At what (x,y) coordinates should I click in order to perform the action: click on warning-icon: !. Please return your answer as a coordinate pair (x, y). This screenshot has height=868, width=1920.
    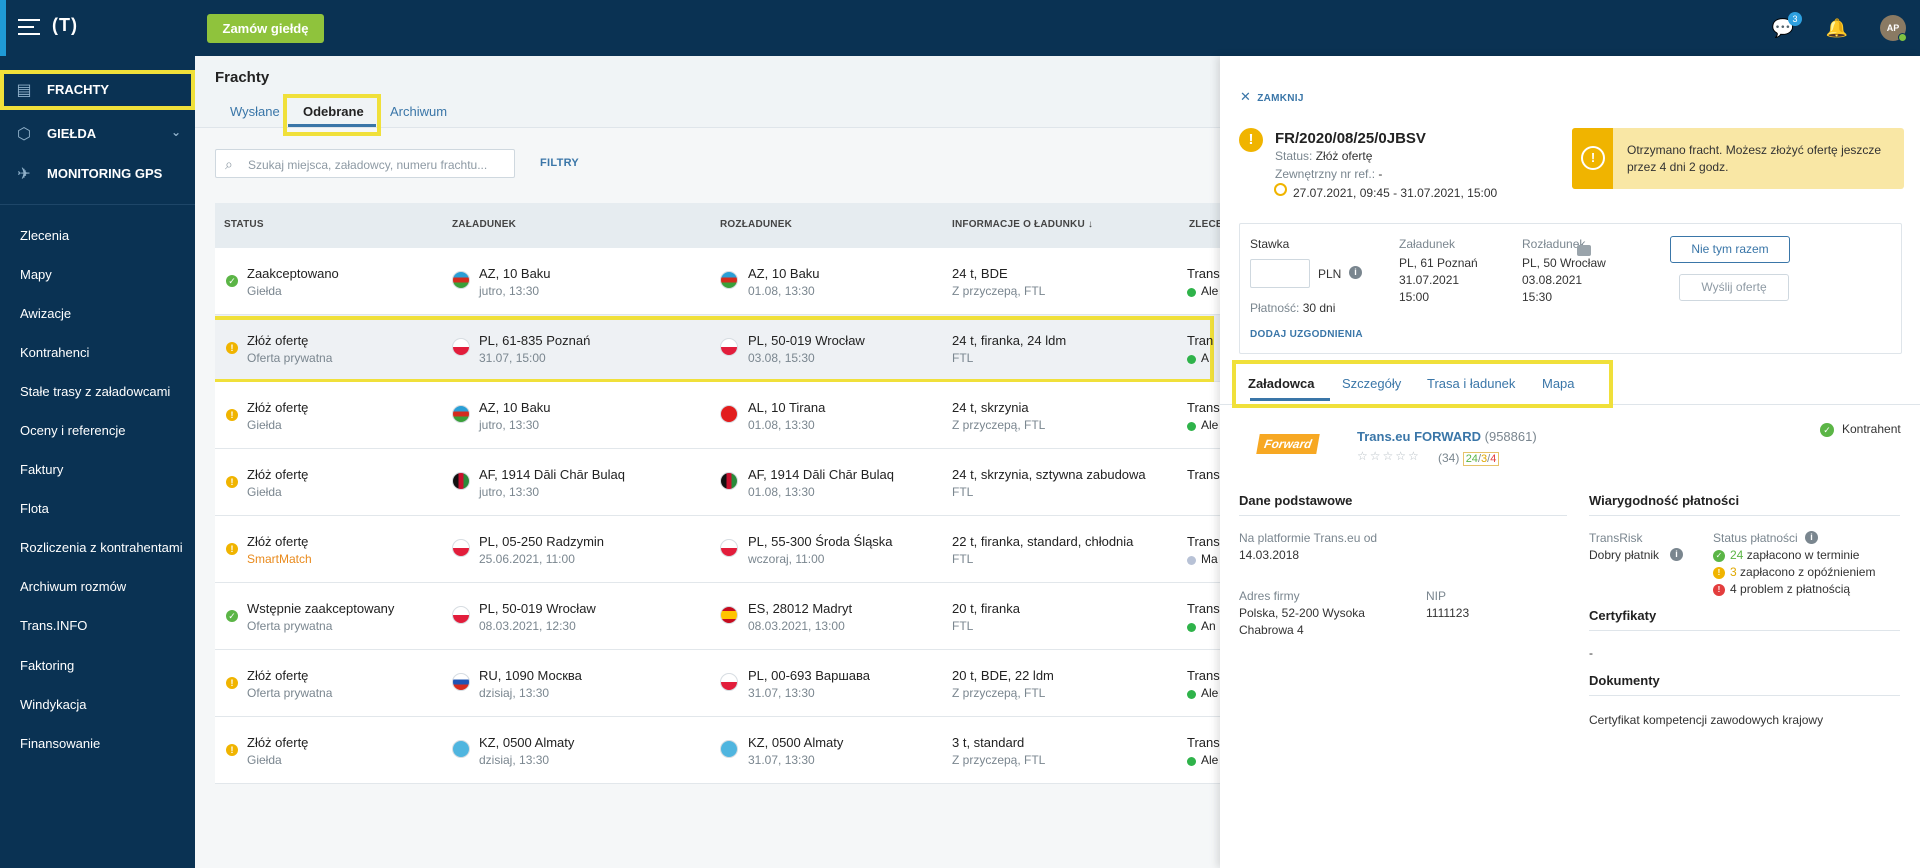
    Looking at the image, I should click on (1719, 572).